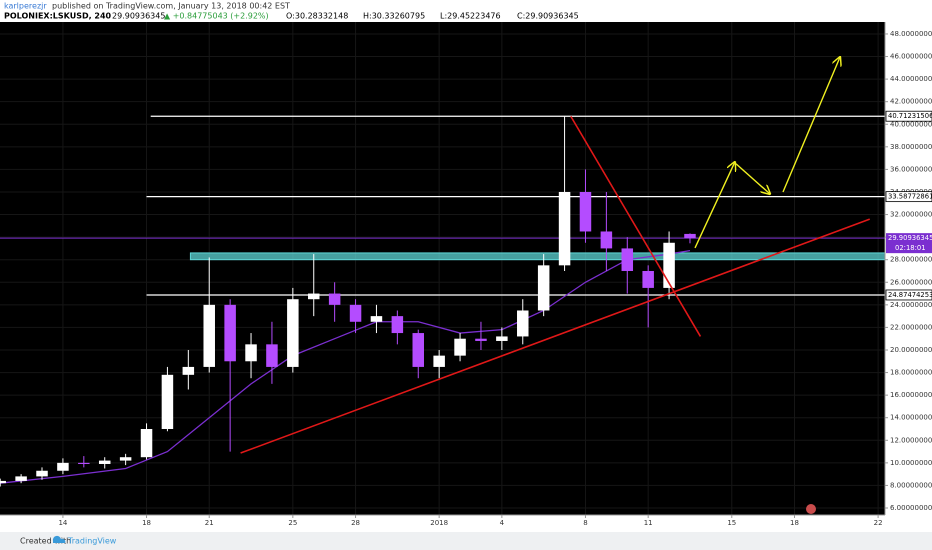 The width and height of the screenshot is (932, 550). I want to click on last-price: 29.90936345, so click(138, 16).